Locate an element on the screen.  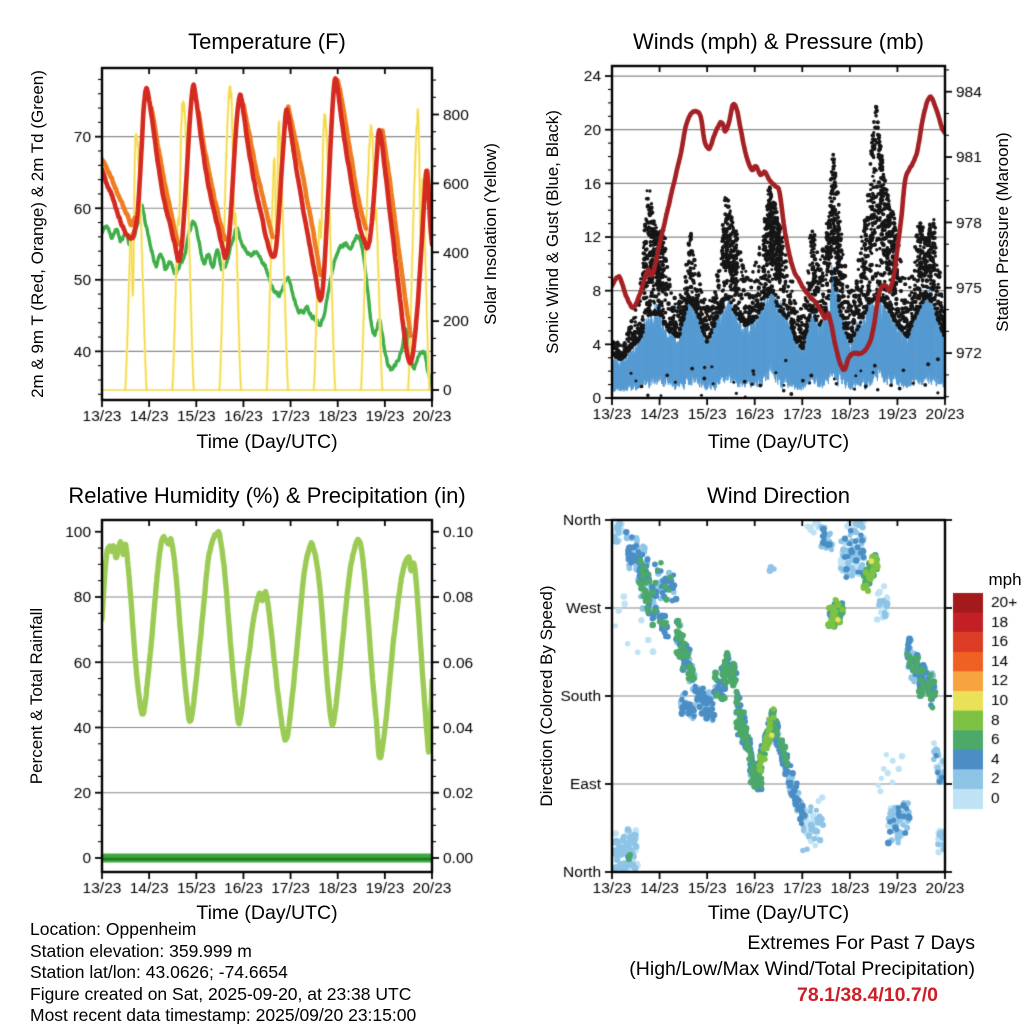
x-axis-title-temperature: Time (Day/UTC) is located at coordinates (267, 442).